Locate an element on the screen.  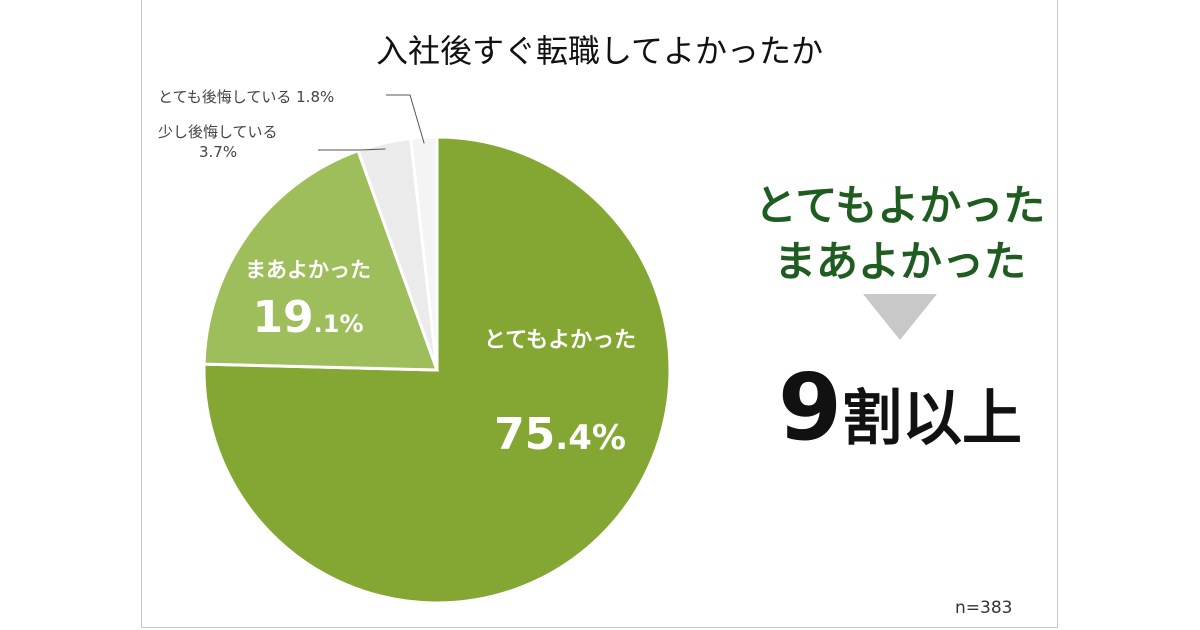
slice-value-maa-yokatta: 19.1% is located at coordinates (308, 317).